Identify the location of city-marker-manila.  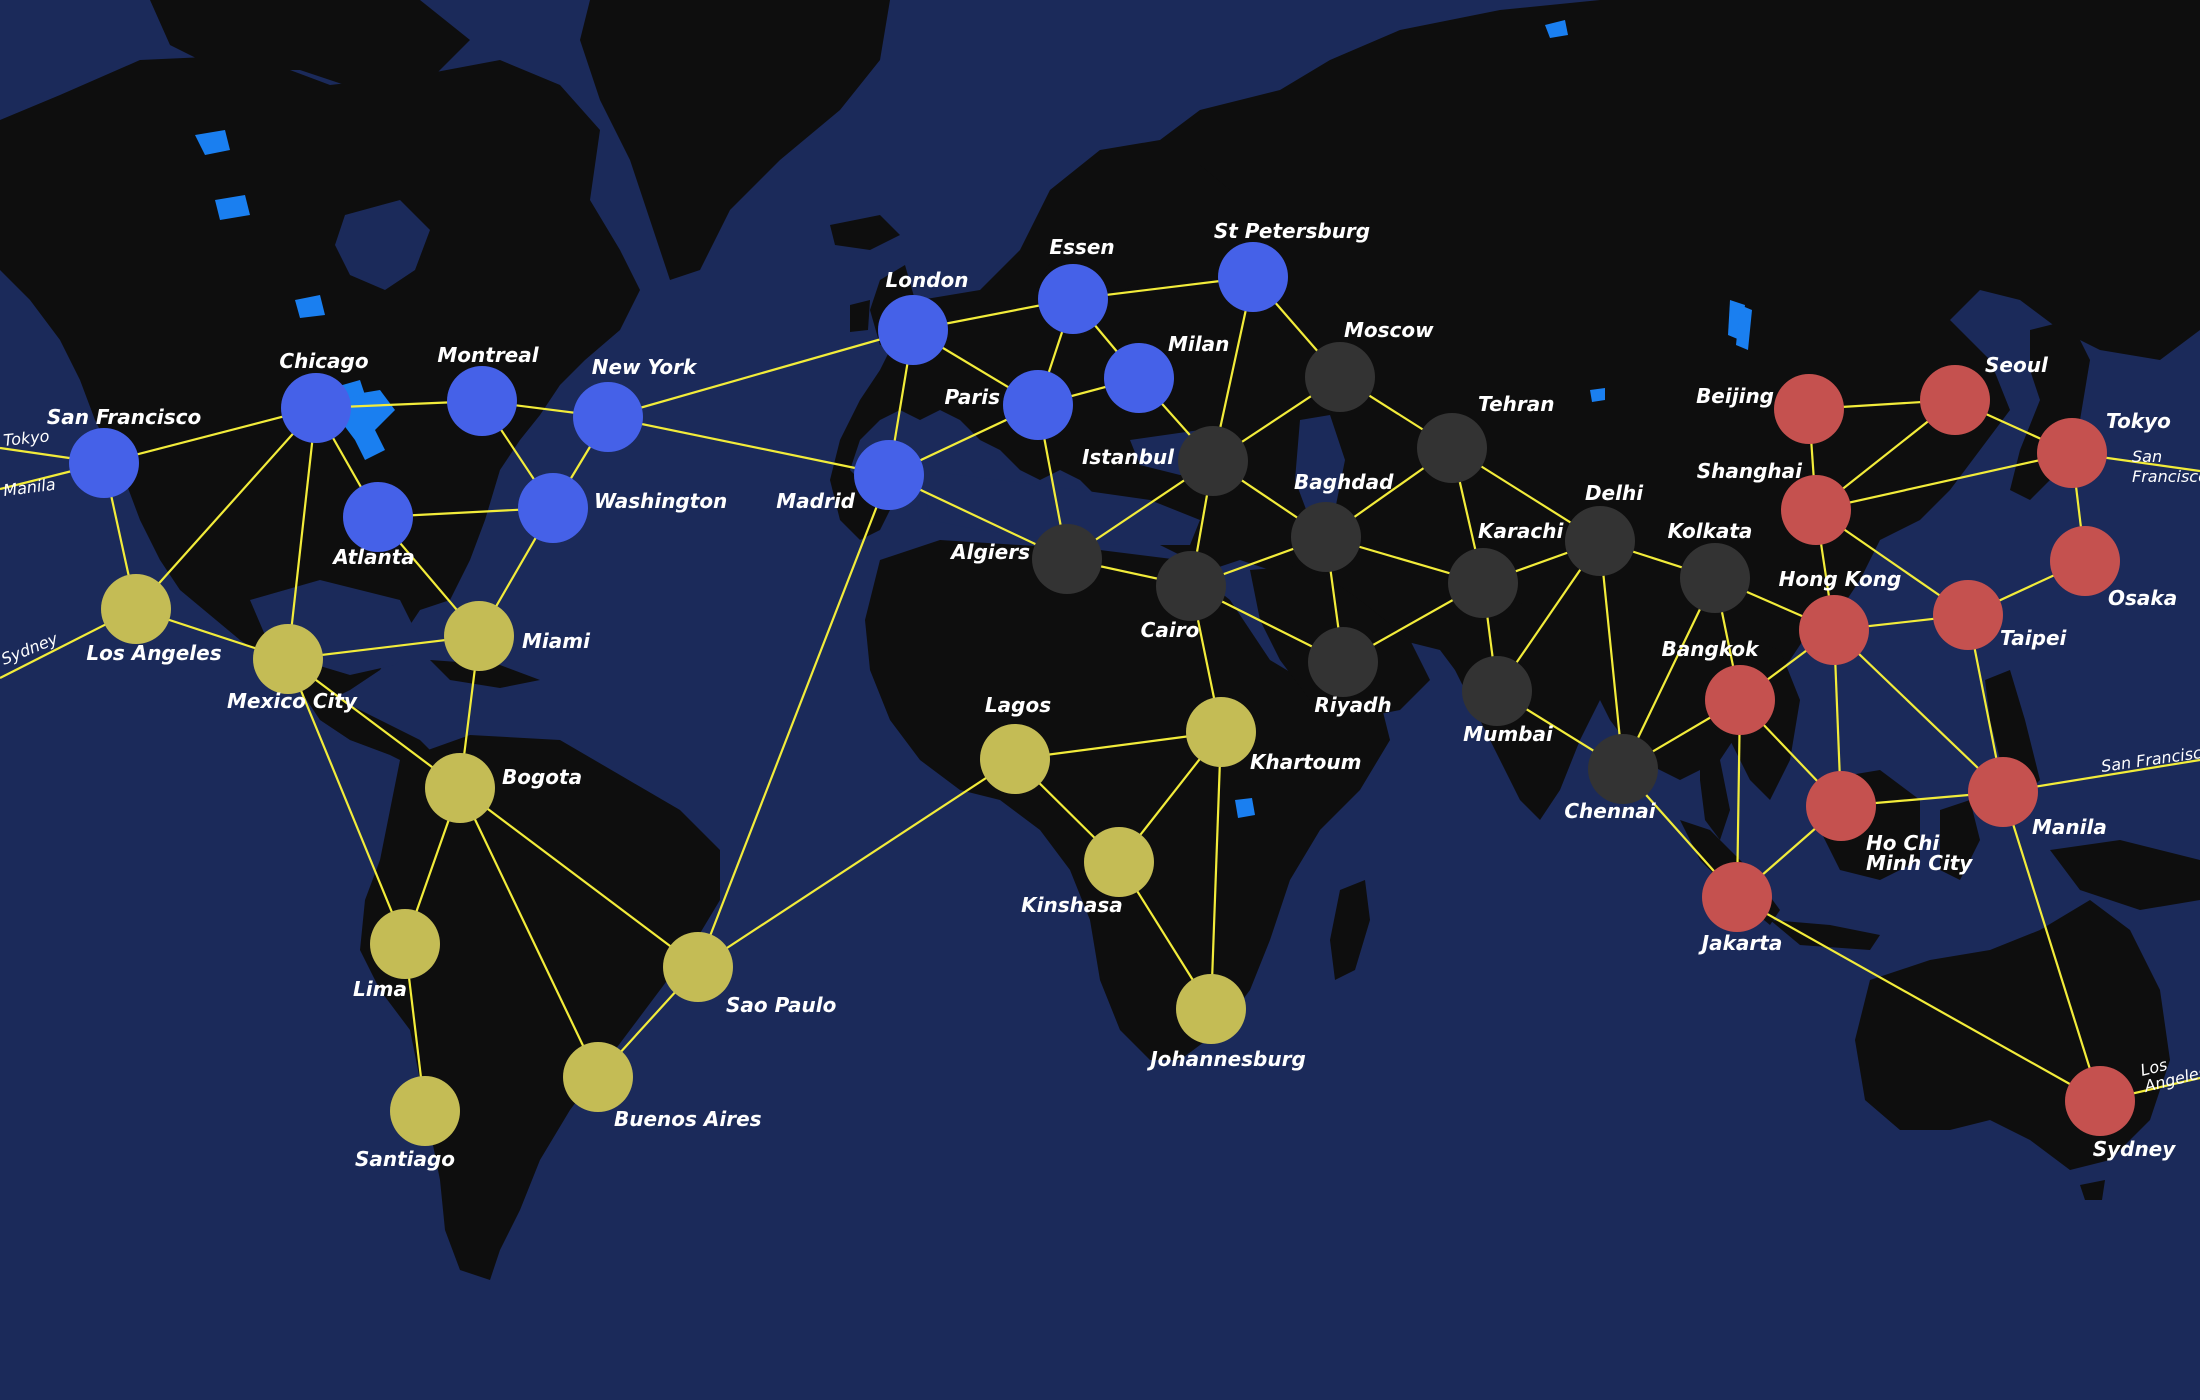
(2003, 792).